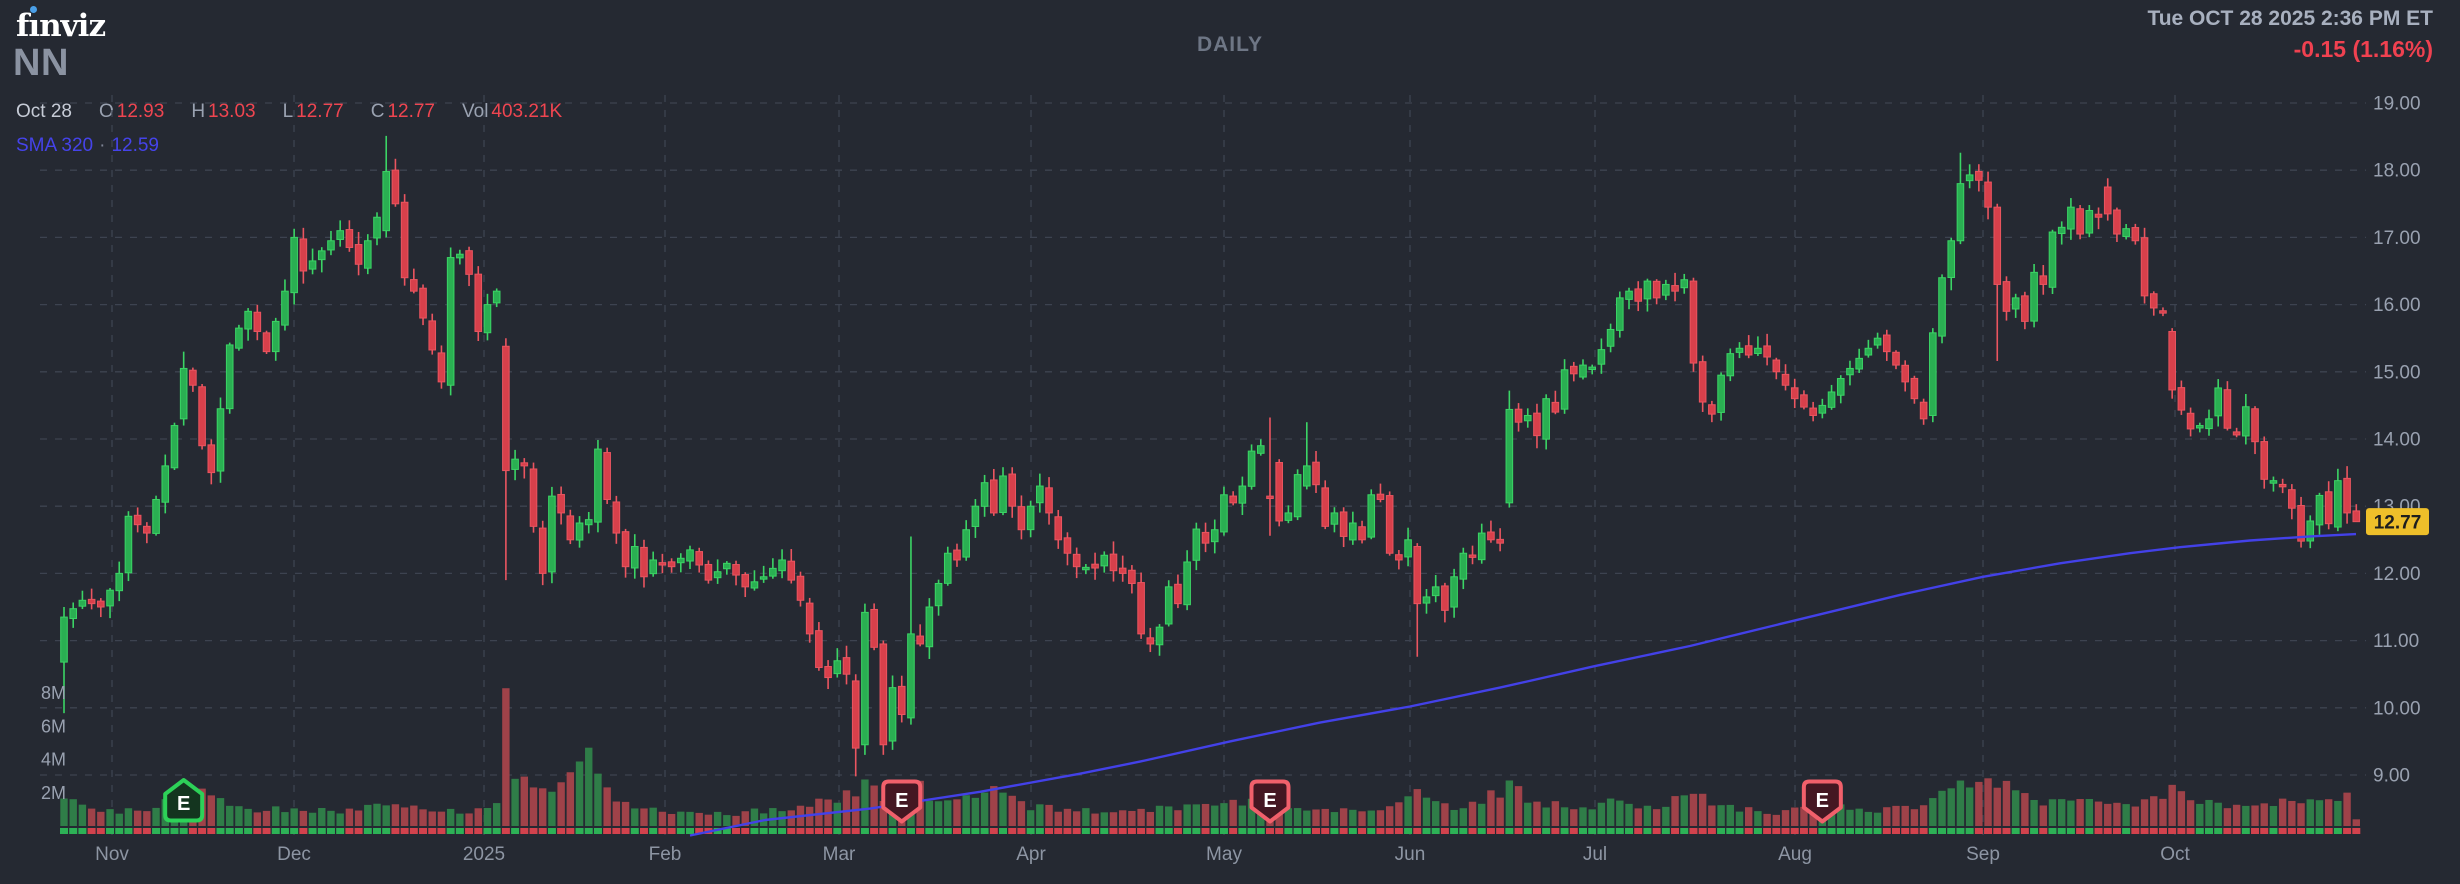  Describe the element at coordinates (112, 854) in the screenshot. I see `month-label: Nov` at that location.